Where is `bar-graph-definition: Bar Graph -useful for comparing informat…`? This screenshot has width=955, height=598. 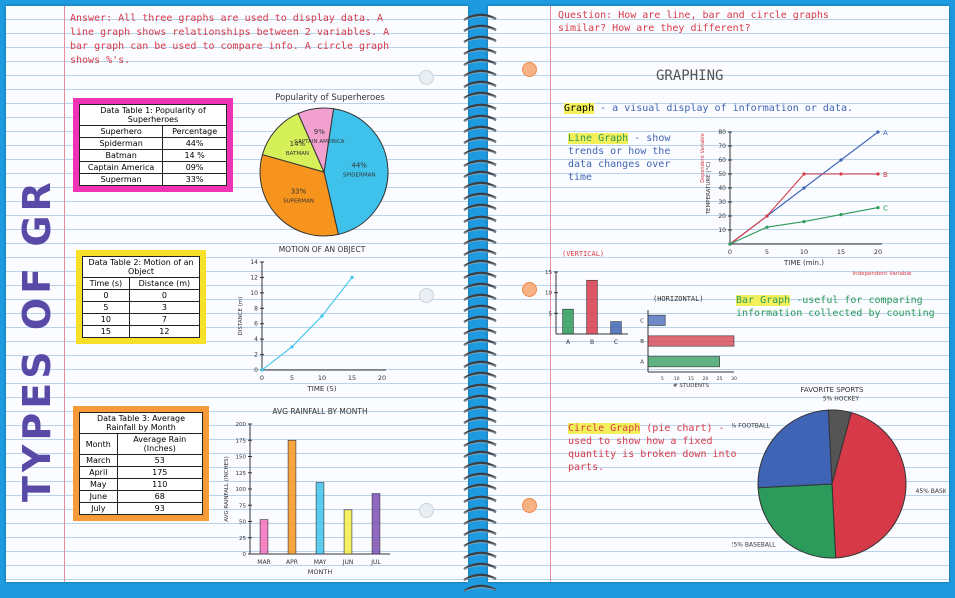 bar-graph-definition: Bar Graph -useful for comparing informat… is located at coordinates (836, 307).